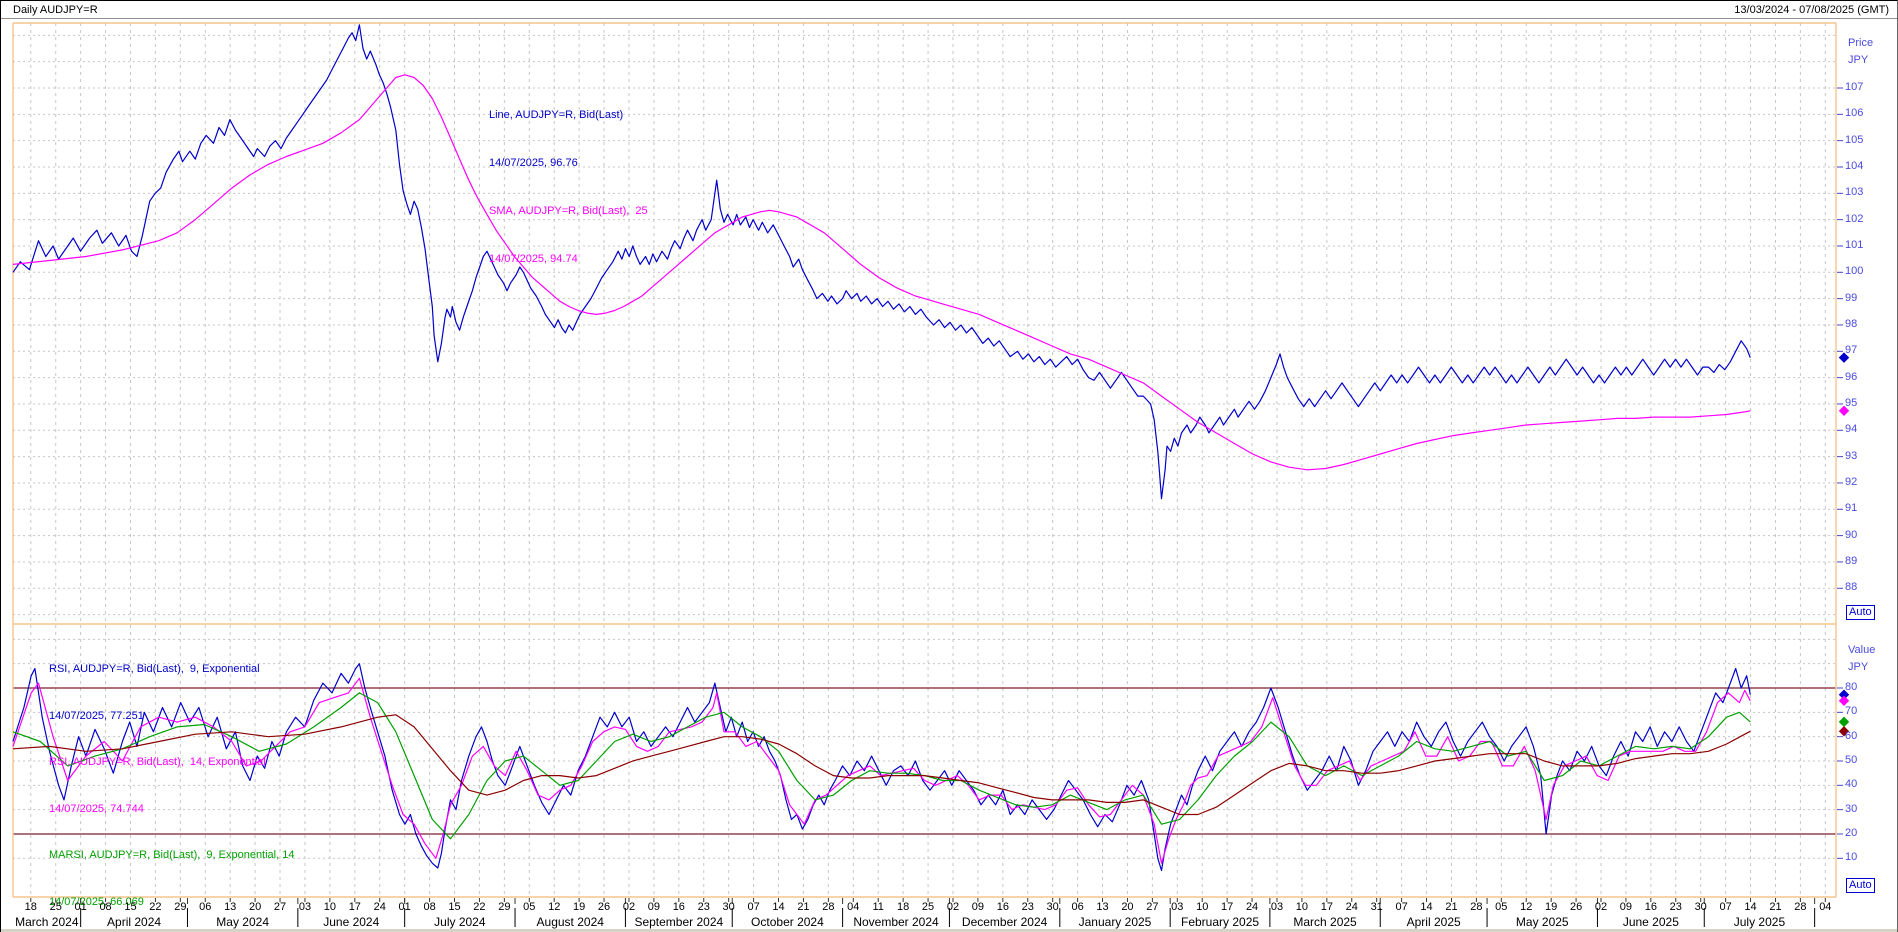  Describe the element at coordinates (1825, 907) in the screenshot. I see `week-tick-label: 04` at that location.